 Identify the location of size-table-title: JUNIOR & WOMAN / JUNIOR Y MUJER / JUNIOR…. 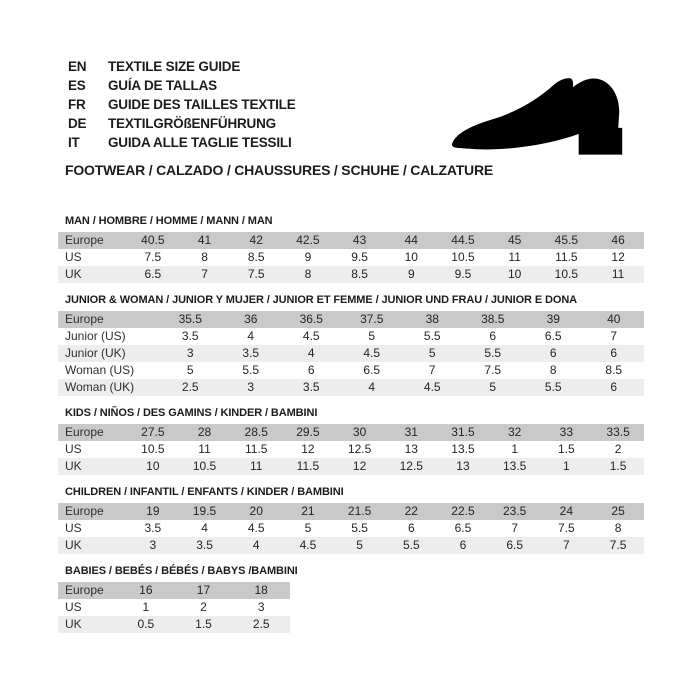
(321, 300).